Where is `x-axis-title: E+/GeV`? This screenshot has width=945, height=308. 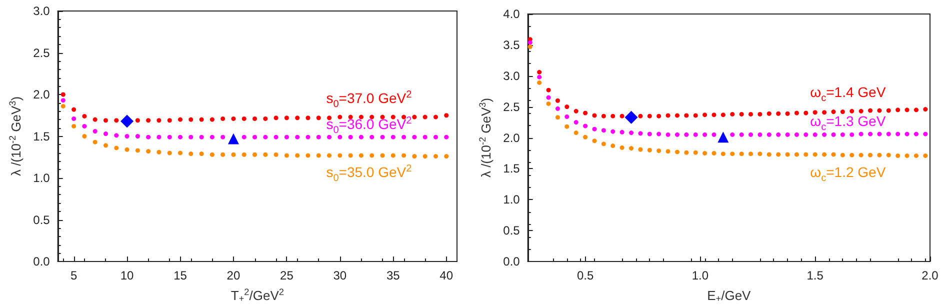 x-axis-title: E+/GeV is located at coordinates (729, 296).